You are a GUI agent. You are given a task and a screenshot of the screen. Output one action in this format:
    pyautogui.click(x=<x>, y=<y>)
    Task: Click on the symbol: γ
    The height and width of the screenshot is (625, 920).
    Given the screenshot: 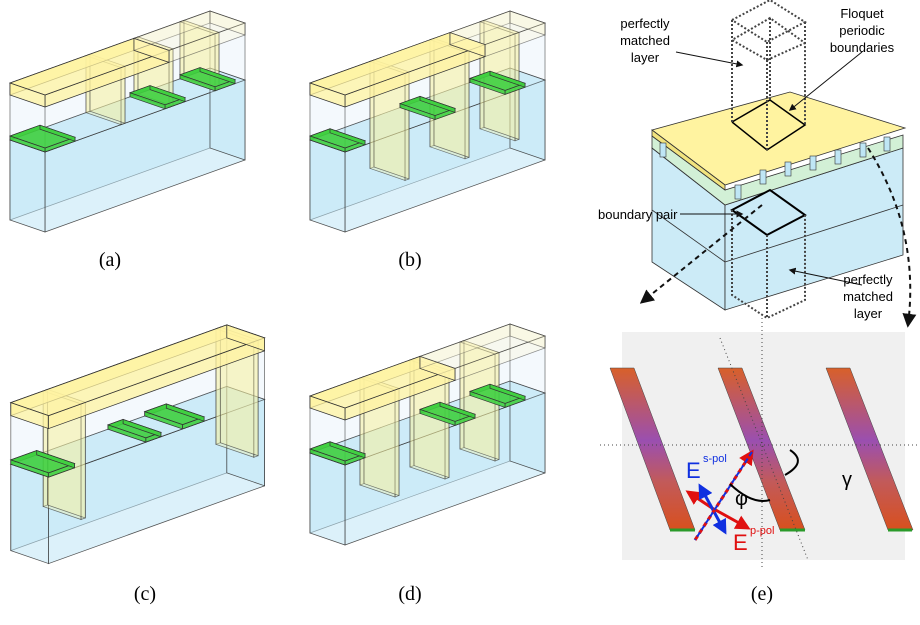 What is the action you would take?
    pyautogui.click(x=847, y=480)
    